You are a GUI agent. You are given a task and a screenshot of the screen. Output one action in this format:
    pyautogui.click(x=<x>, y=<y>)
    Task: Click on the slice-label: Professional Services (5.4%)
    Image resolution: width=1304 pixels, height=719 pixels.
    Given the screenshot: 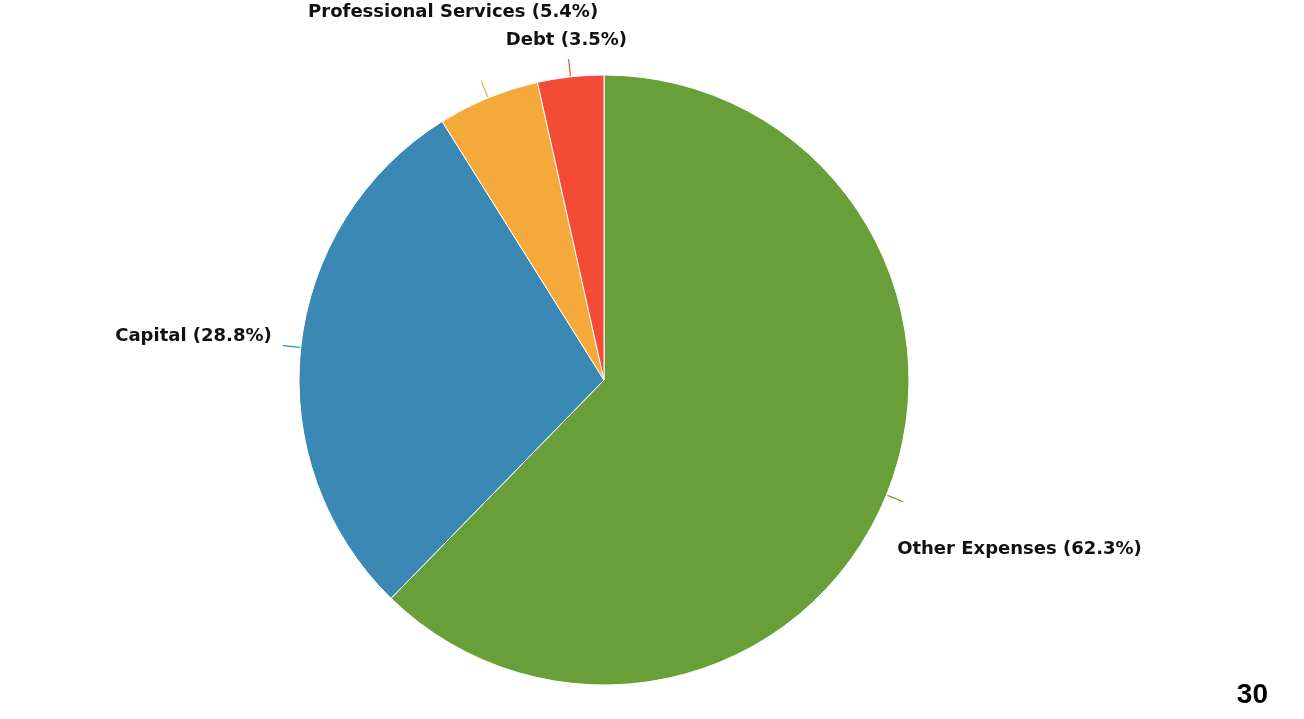 What is the action you would take?
    pyautogui.click(x=453, y=11)
    